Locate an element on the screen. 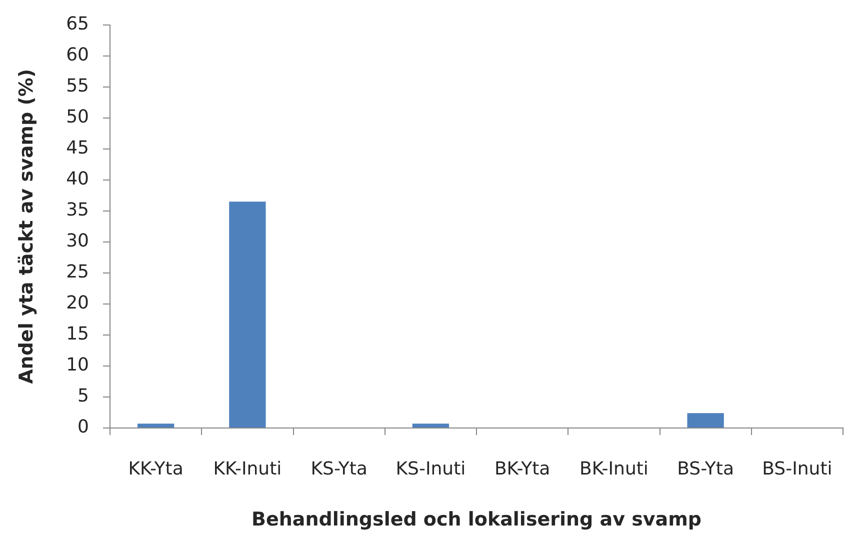 Image resolution: width=844 pixels, height=533 pixels. y-tick-label: 15 is located at coordinates (77, 334).